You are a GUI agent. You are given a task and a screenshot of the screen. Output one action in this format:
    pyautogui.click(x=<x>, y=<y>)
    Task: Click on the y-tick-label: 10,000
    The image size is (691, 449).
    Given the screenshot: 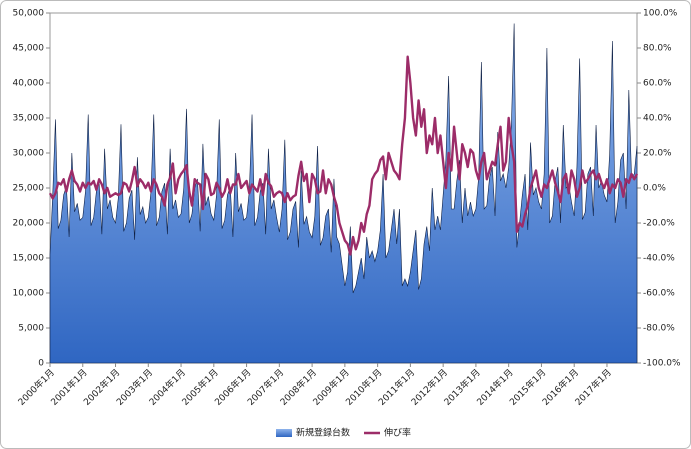 What is the action you would take?
    pyautogui.click(x=29, y=294)
    